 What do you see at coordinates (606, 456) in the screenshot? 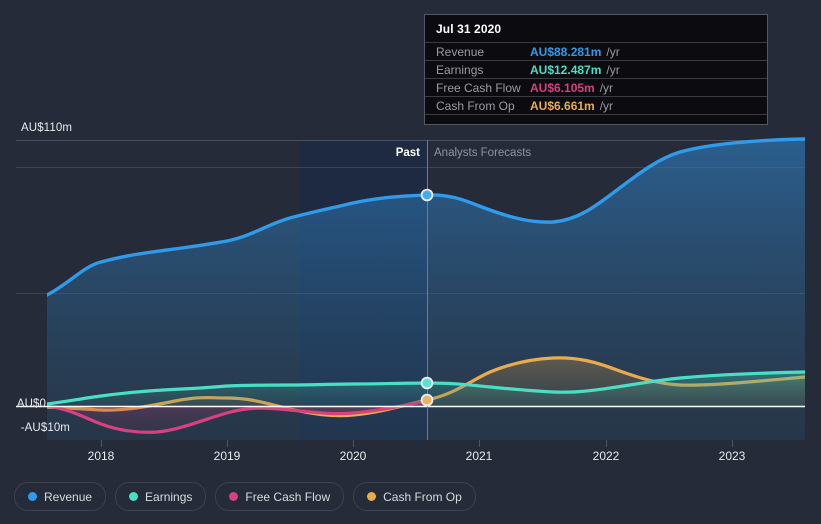
I see `x-axis-label-2022: 2022` at bounding box center [606, 456].